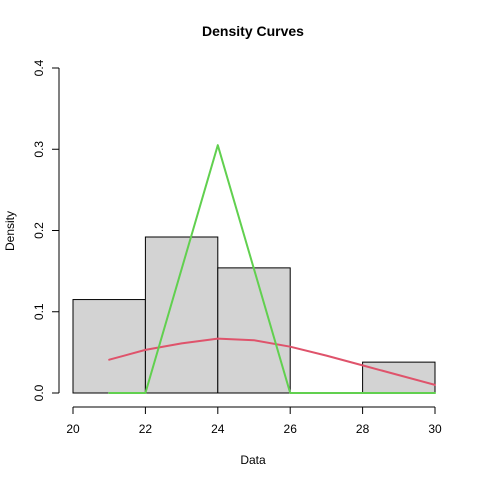 The height and width of the screenshot is (480, 480). What do you see at coordinates (39, 230) in the screenshot?
I see `y-tick-label-0.2: 0.2` at bounding box center [39, 230].